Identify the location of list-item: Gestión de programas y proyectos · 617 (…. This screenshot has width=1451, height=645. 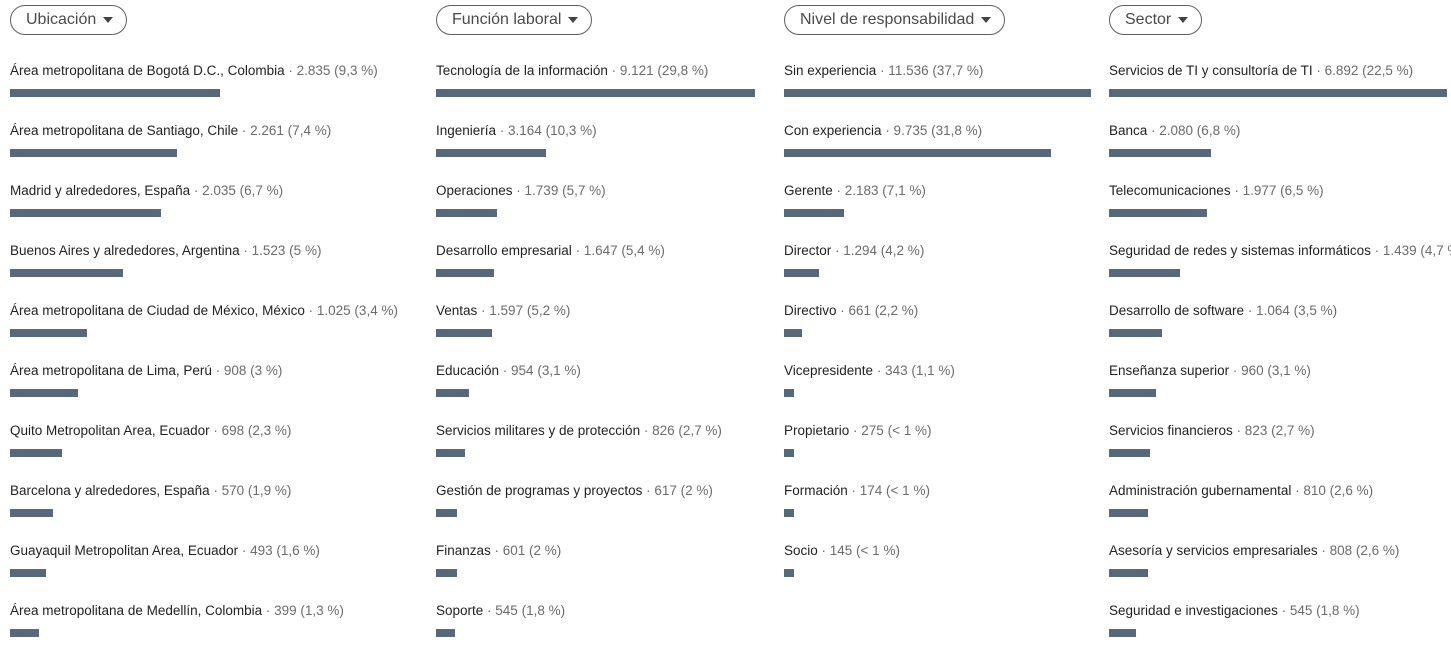
(597, 512).